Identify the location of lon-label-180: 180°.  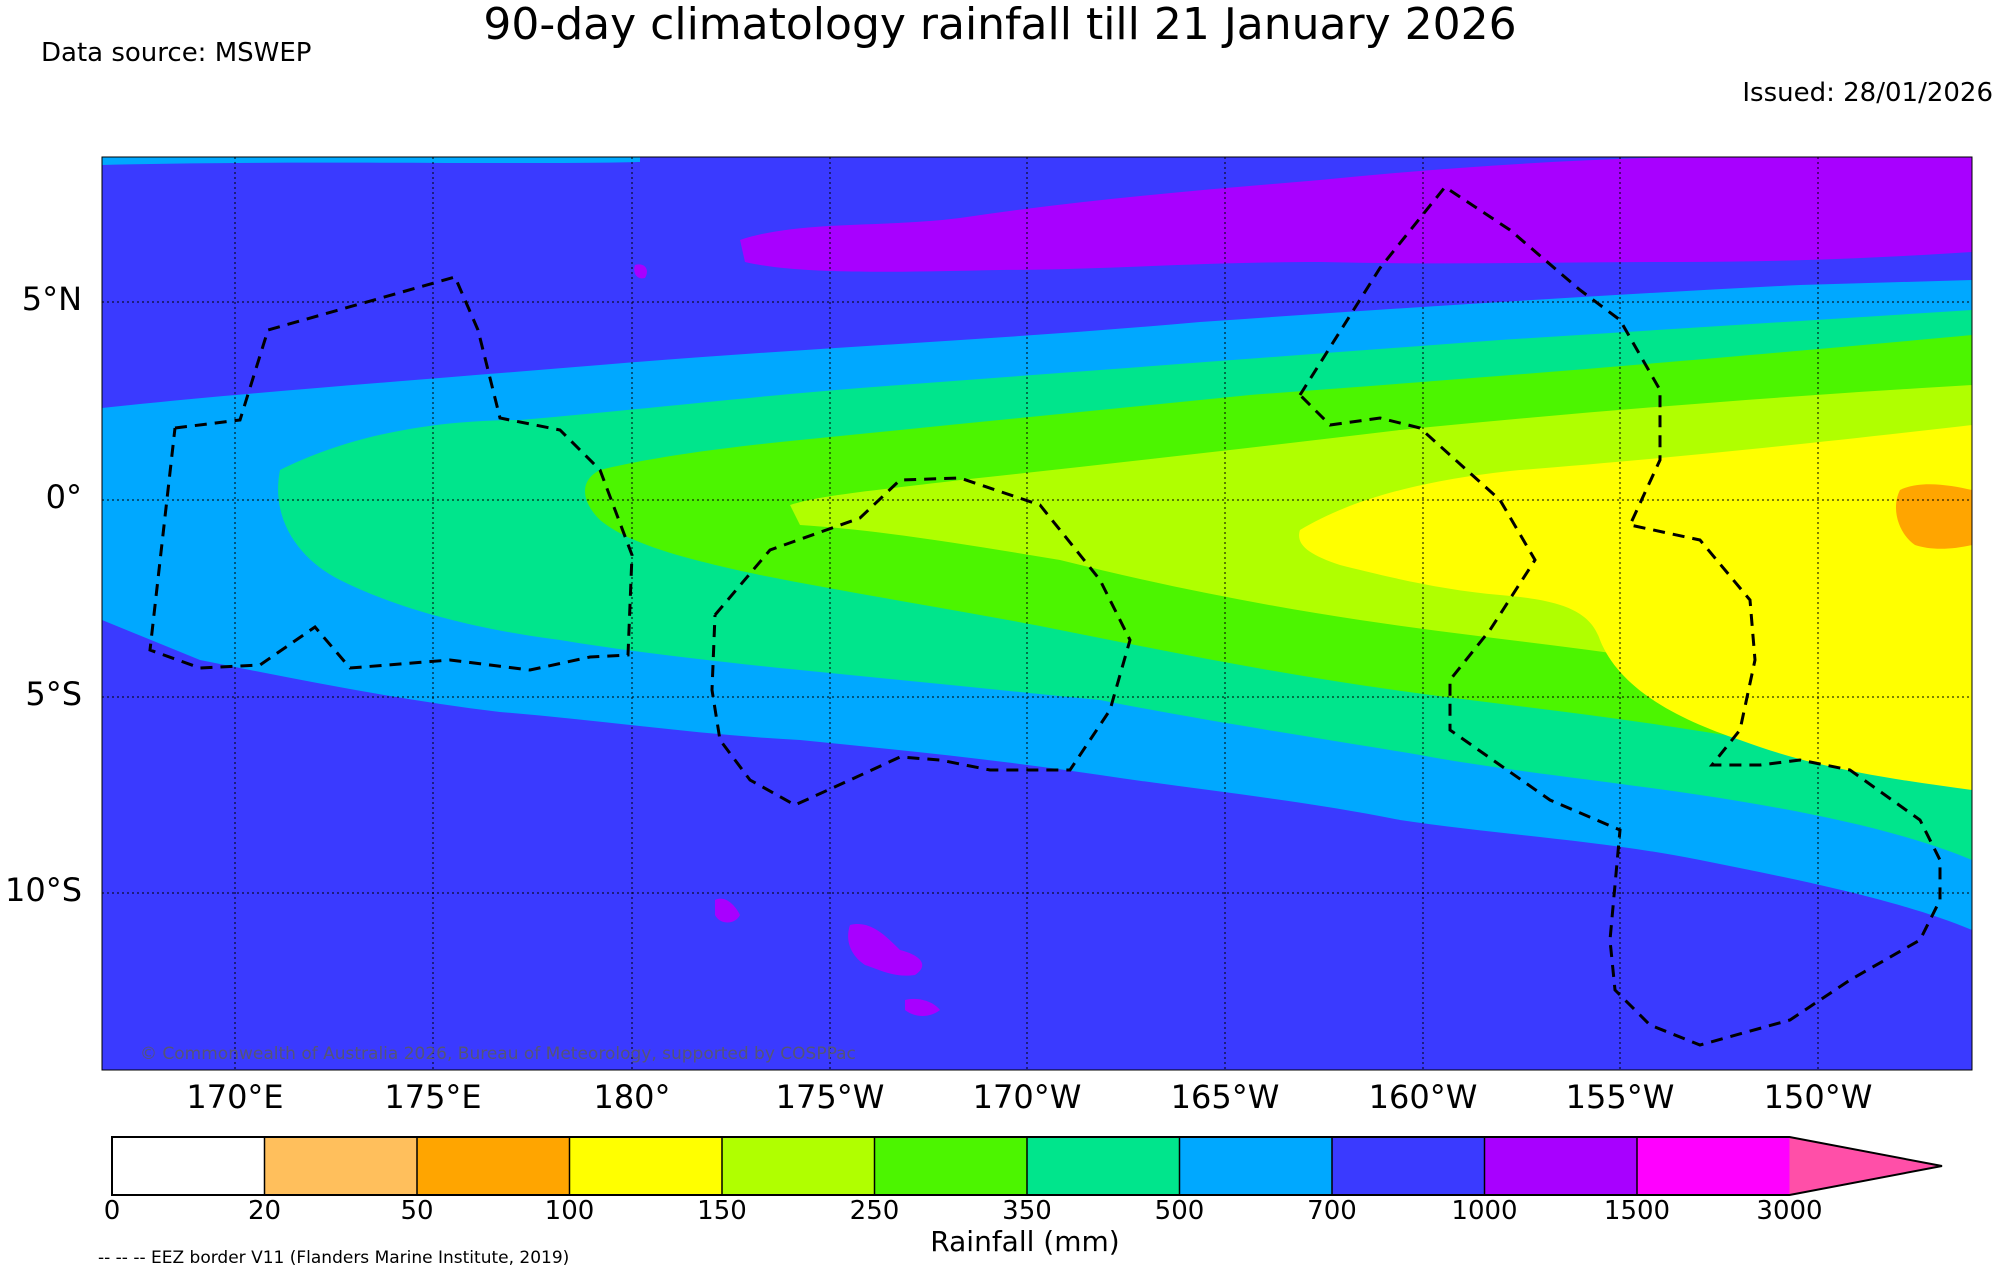
(632, 1097).